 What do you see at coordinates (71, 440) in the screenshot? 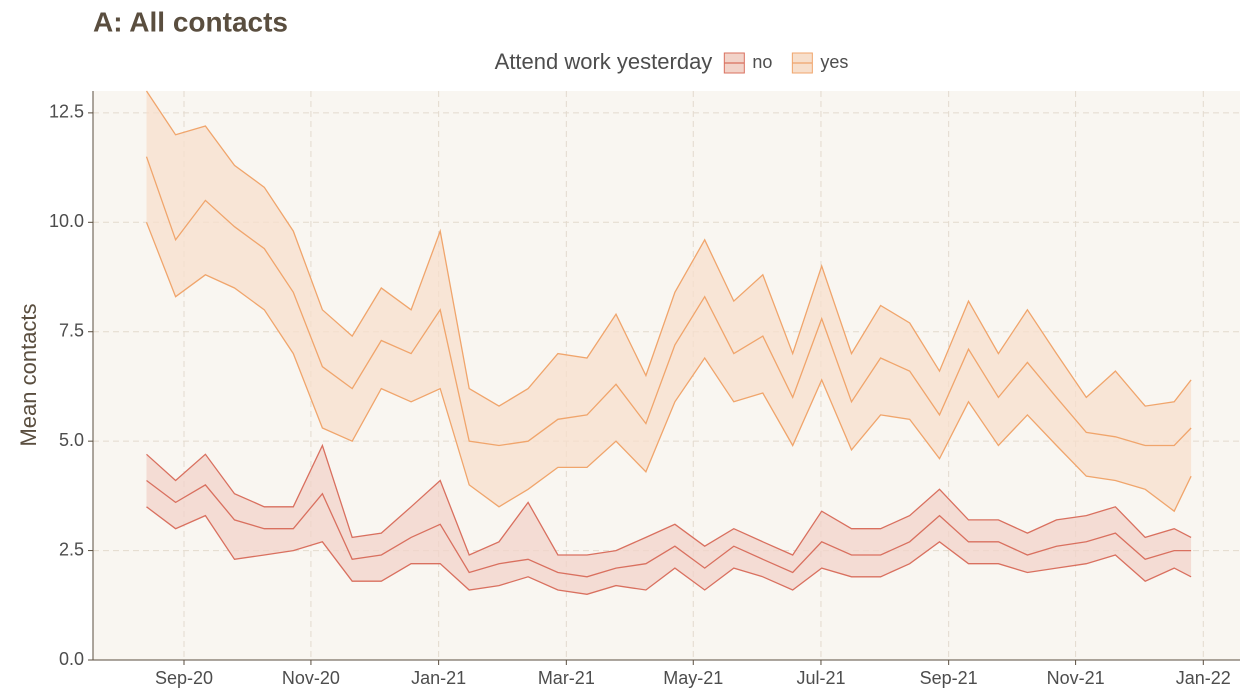
I see `y-tick-label: 5.0` at bounding box center [71, 440].